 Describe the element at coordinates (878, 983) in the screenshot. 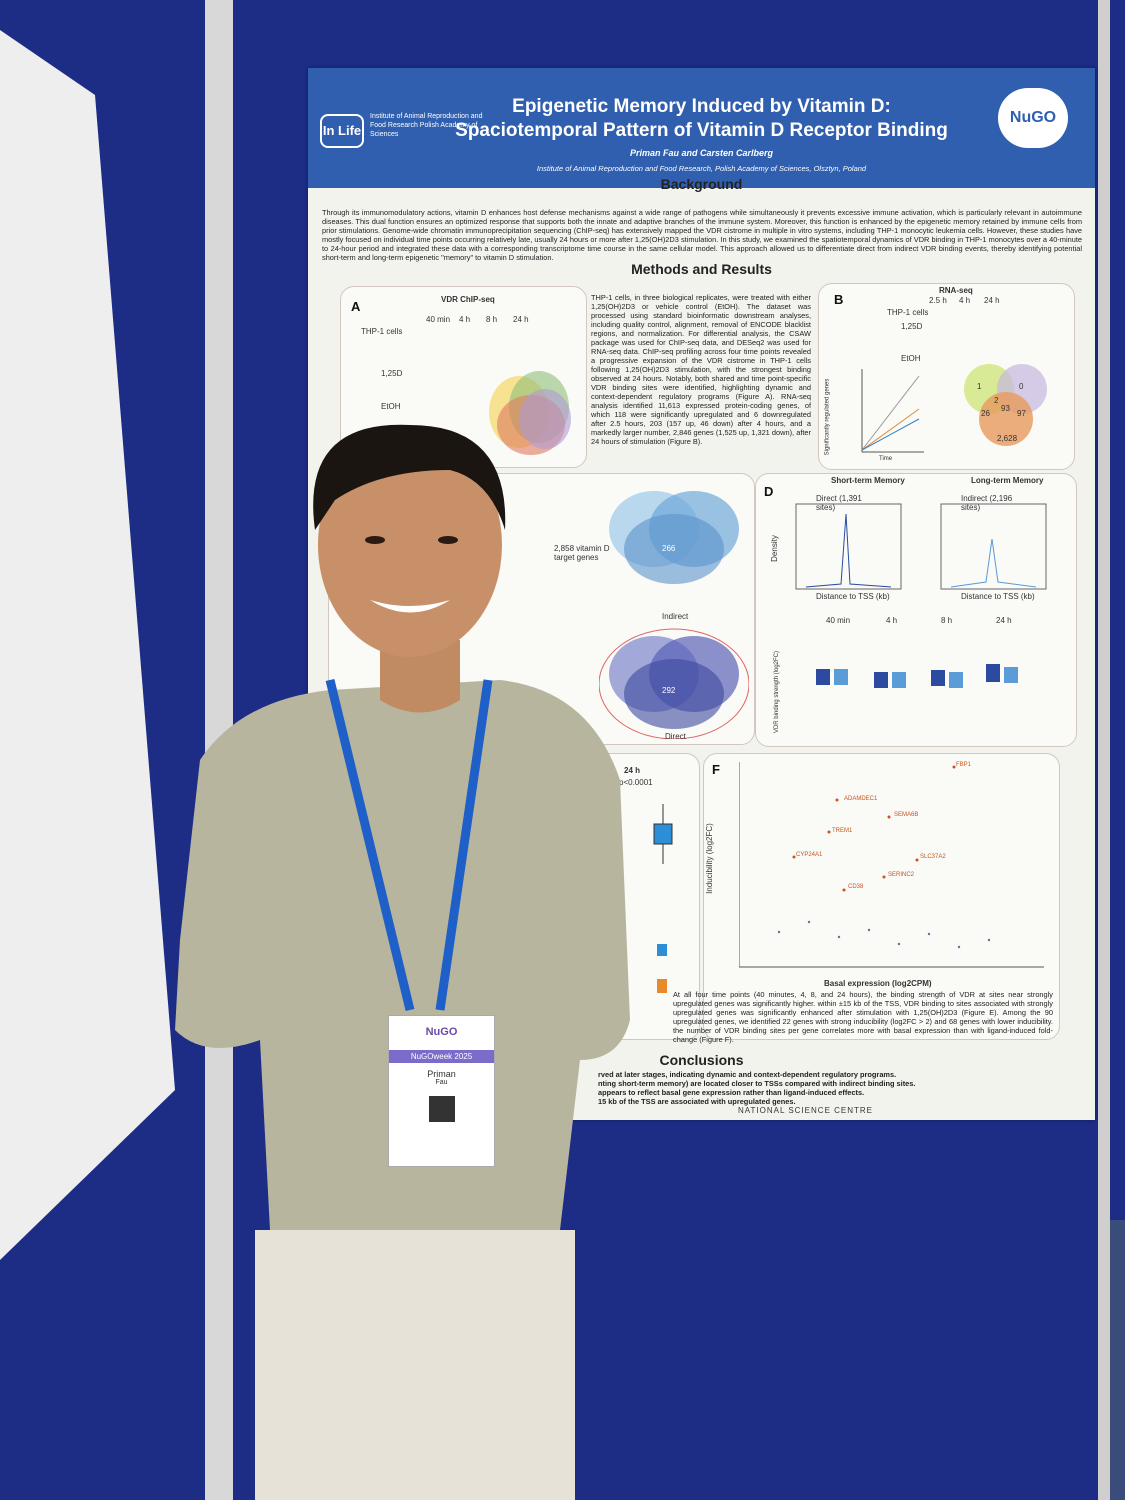

I see `x-axis-label: Basal expression (log2CPM)` at that location.